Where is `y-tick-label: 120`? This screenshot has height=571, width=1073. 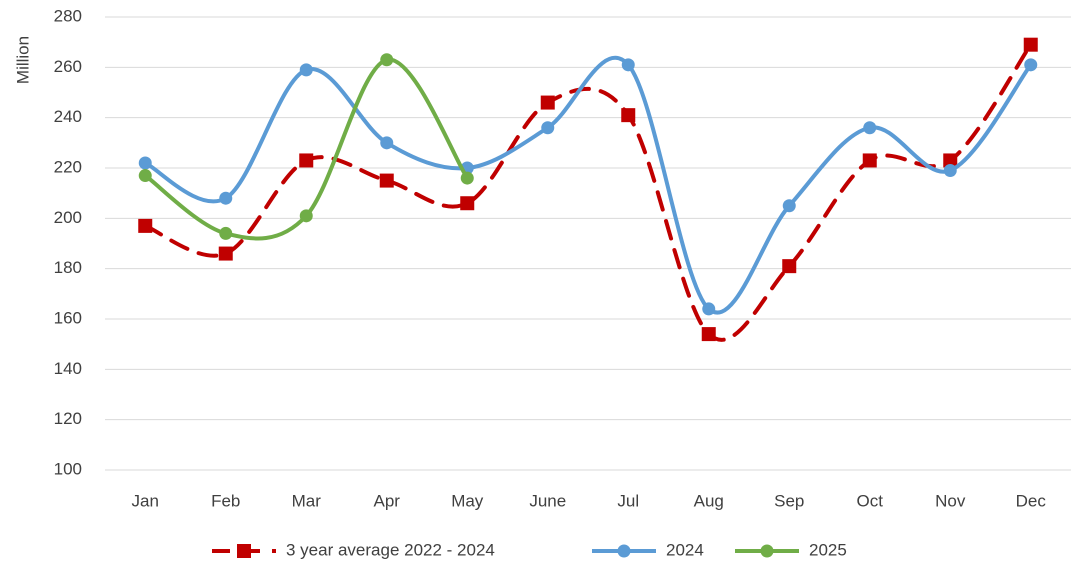
y-tick-label: 120 is located at coordinates (68, 418).